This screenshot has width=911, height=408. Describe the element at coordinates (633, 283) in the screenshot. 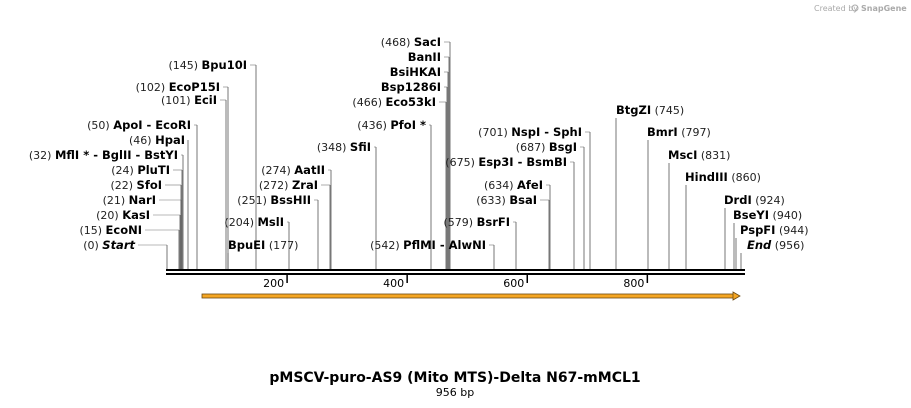

I see `ruler-tick-label: 800` at that location.